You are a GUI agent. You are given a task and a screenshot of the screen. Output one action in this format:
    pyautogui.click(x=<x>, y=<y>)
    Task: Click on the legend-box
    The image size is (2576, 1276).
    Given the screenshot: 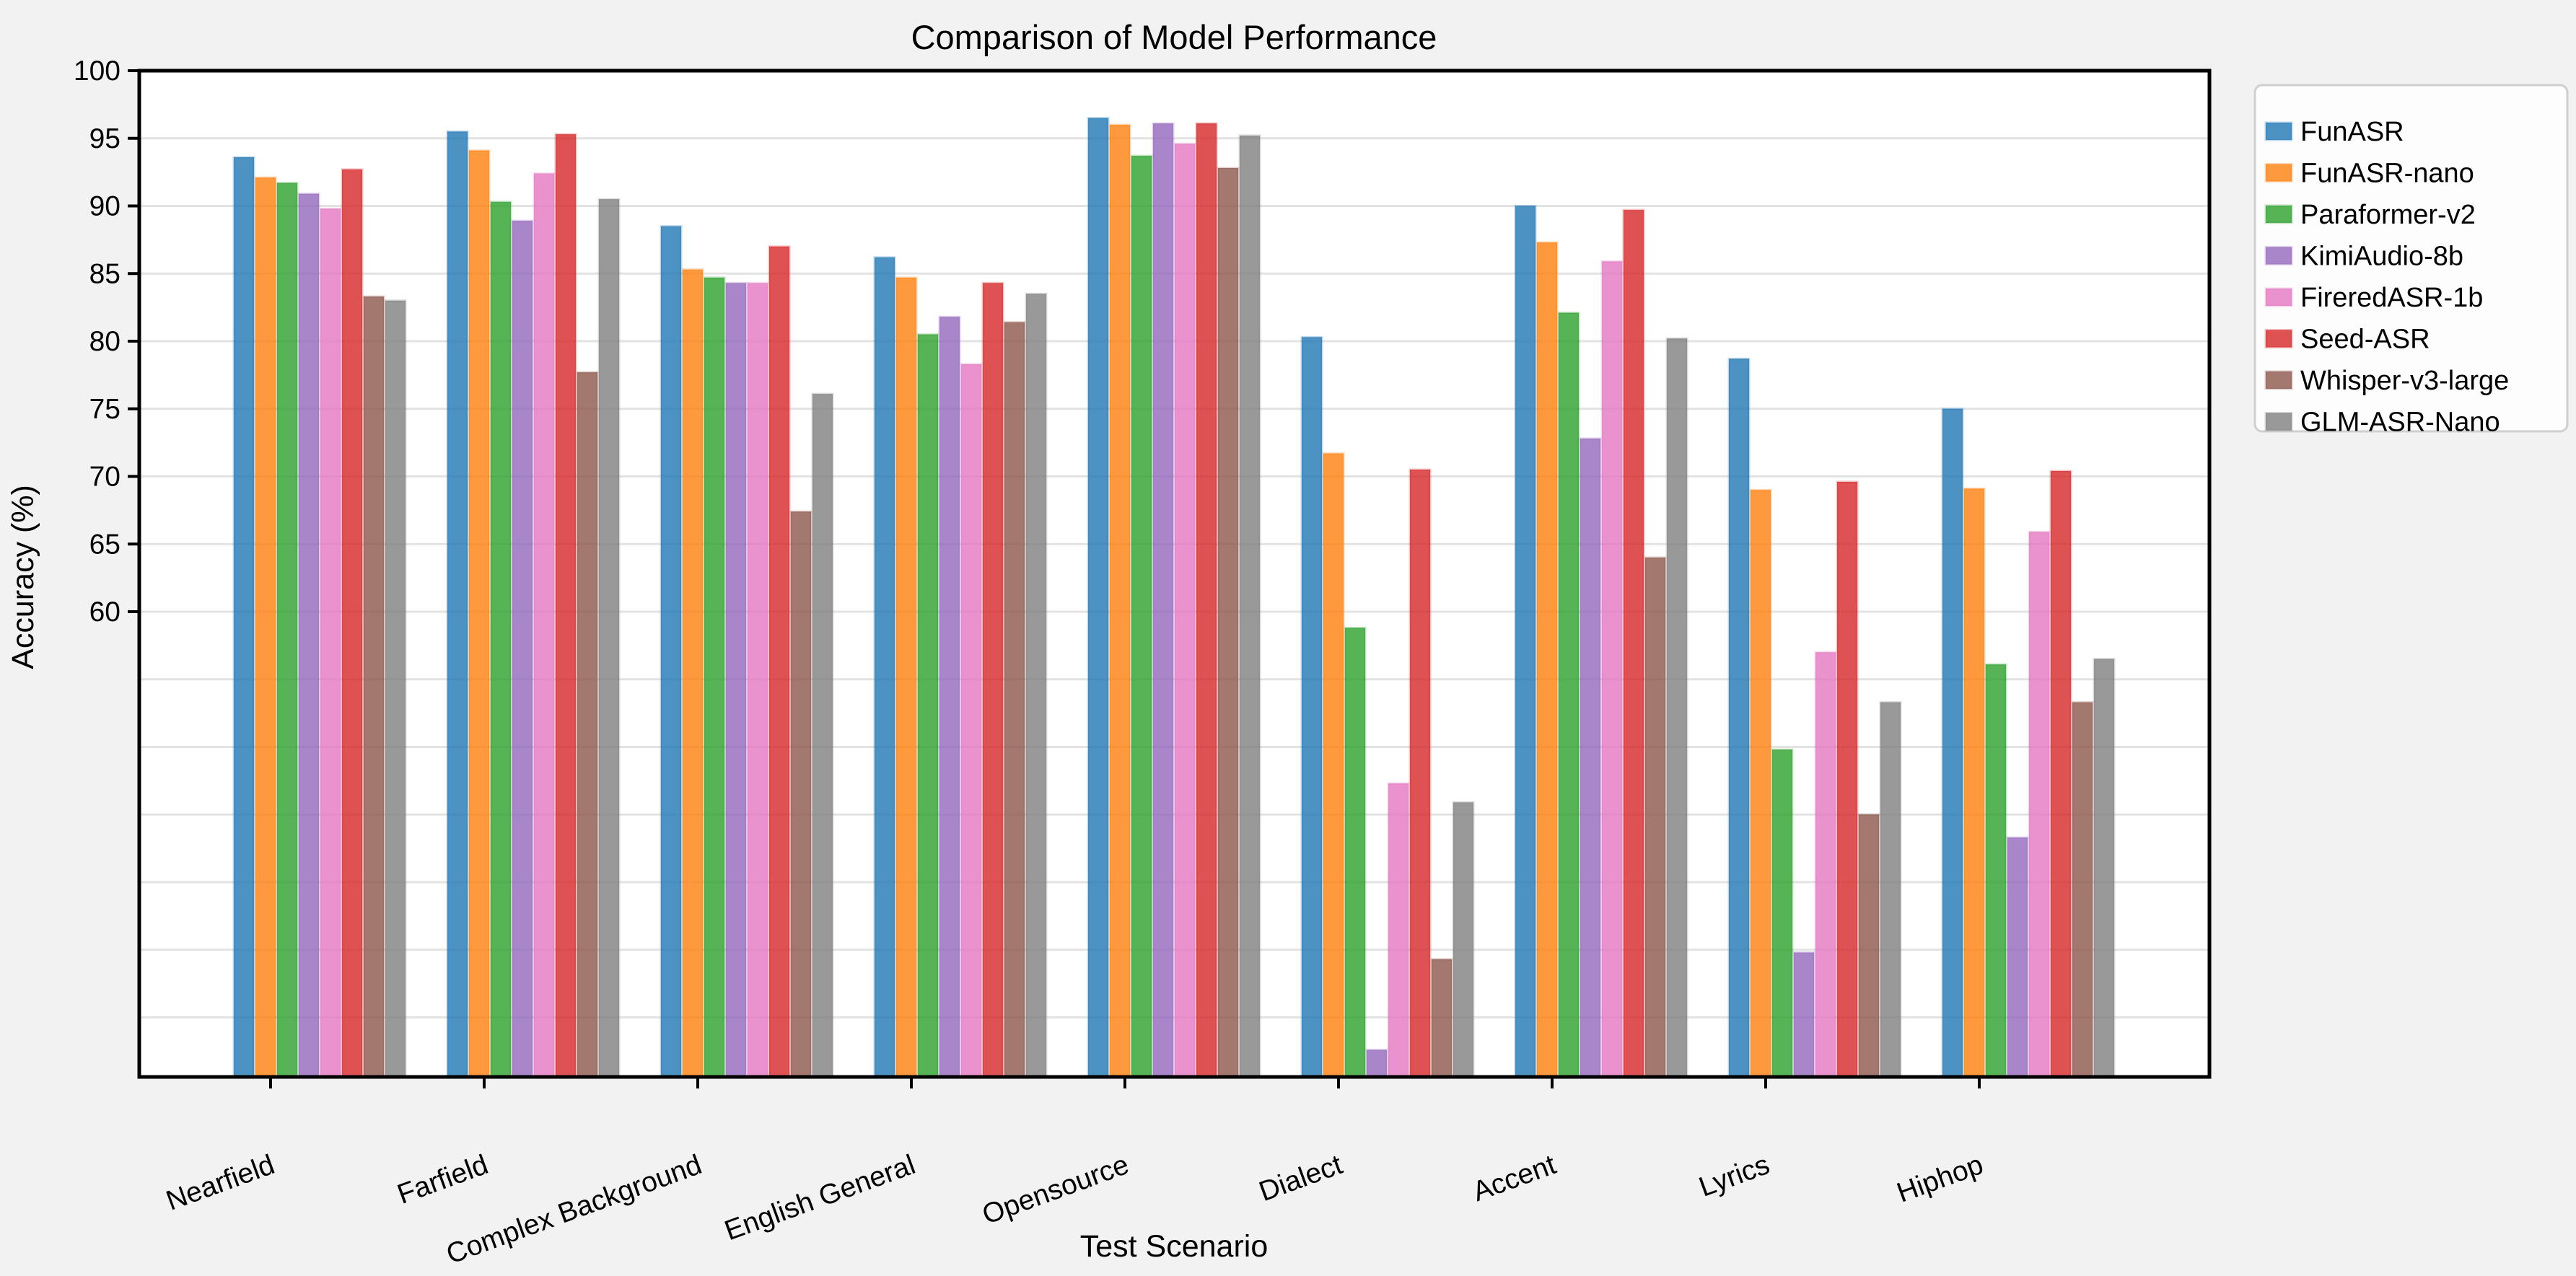 What is the action you would take?
    pyautogui.click(x=2411, y=258)
    